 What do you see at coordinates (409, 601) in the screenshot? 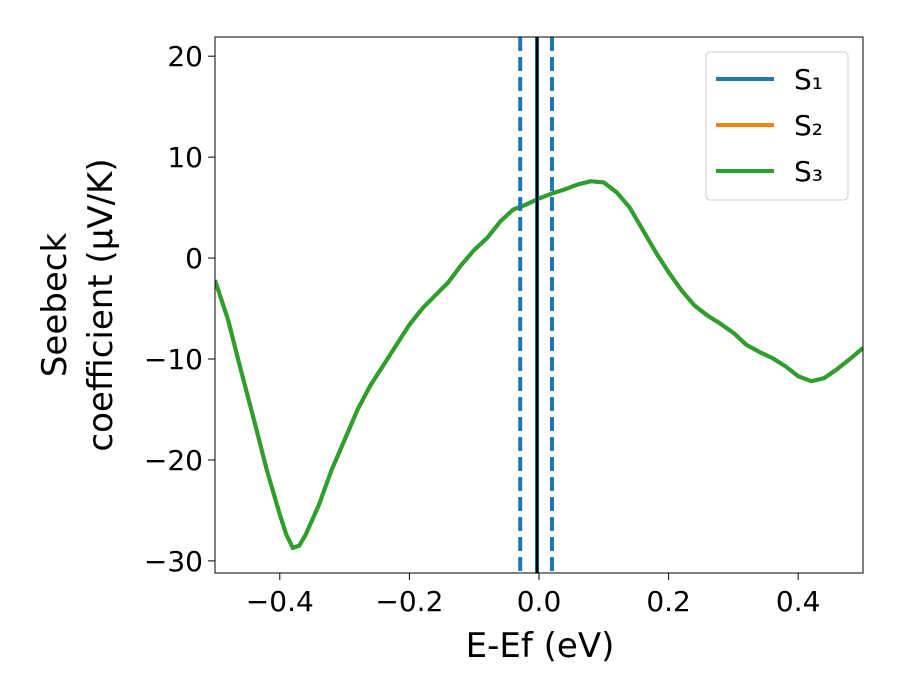
I see `x-tick-label: −0.2` at bounding box center [409, 601].